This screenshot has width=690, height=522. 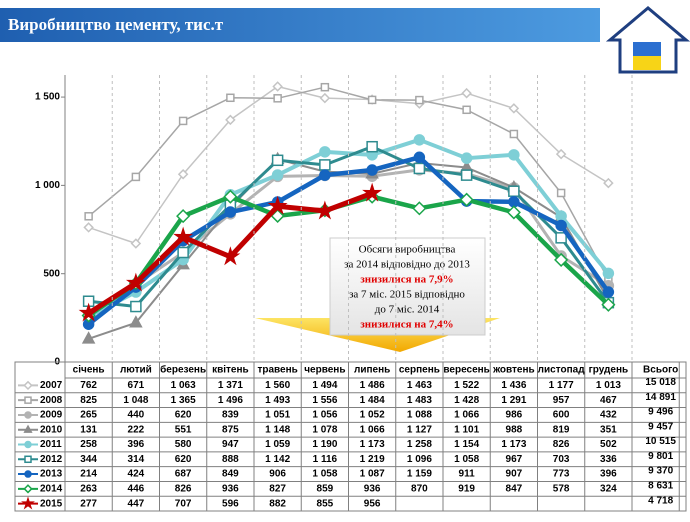 What do you see at coordinates (51, 385) in the screenshot?
I see `legend-label: 2007` at bounding box center [51, 385].